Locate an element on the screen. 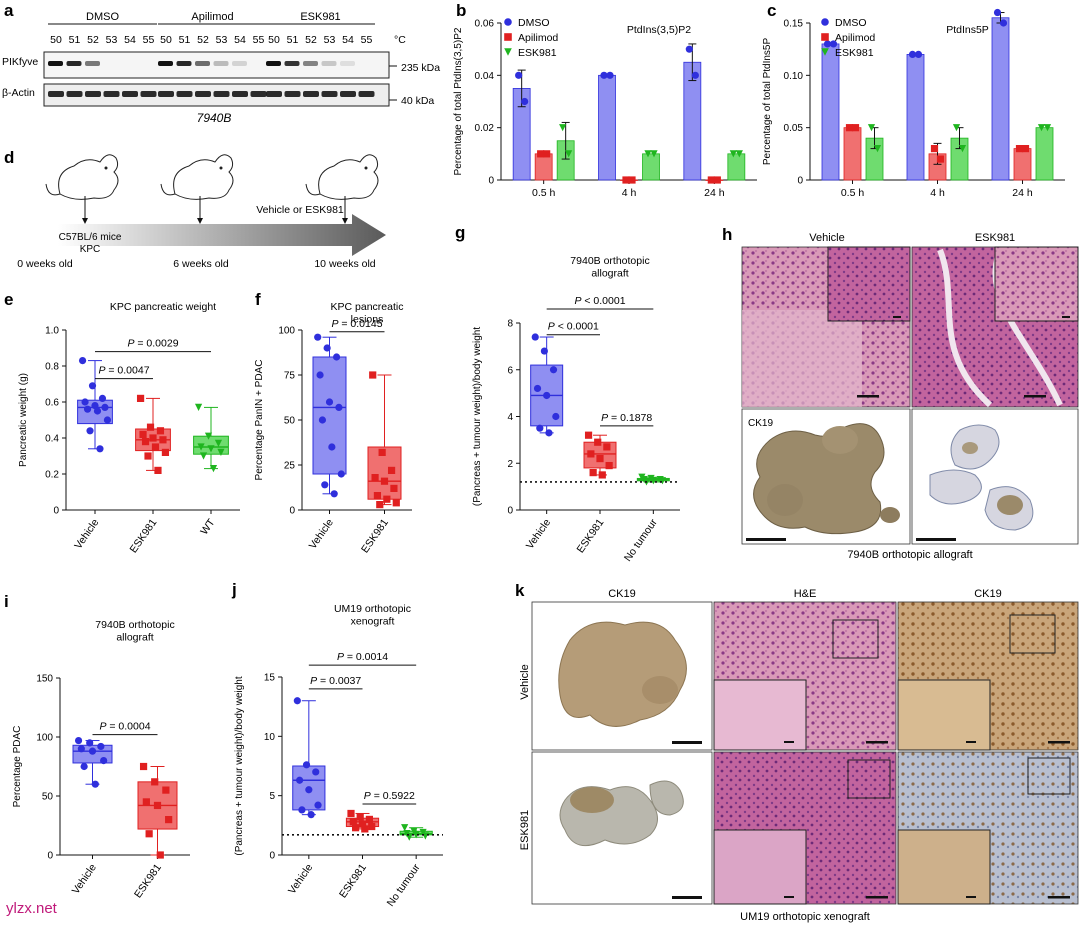 The height and width of the screenshot is (925, 1080). ck19-row-label: CK19 is located at coordinates (760, 423).